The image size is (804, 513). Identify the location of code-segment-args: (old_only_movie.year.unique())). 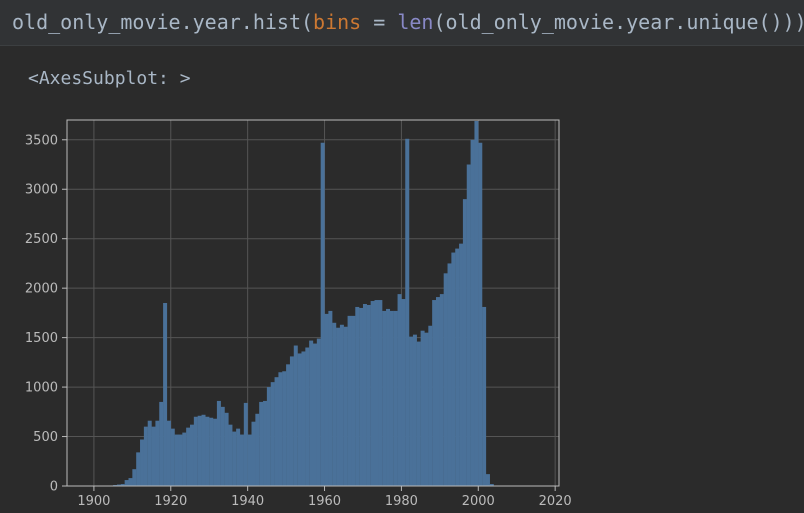
(618, 22).